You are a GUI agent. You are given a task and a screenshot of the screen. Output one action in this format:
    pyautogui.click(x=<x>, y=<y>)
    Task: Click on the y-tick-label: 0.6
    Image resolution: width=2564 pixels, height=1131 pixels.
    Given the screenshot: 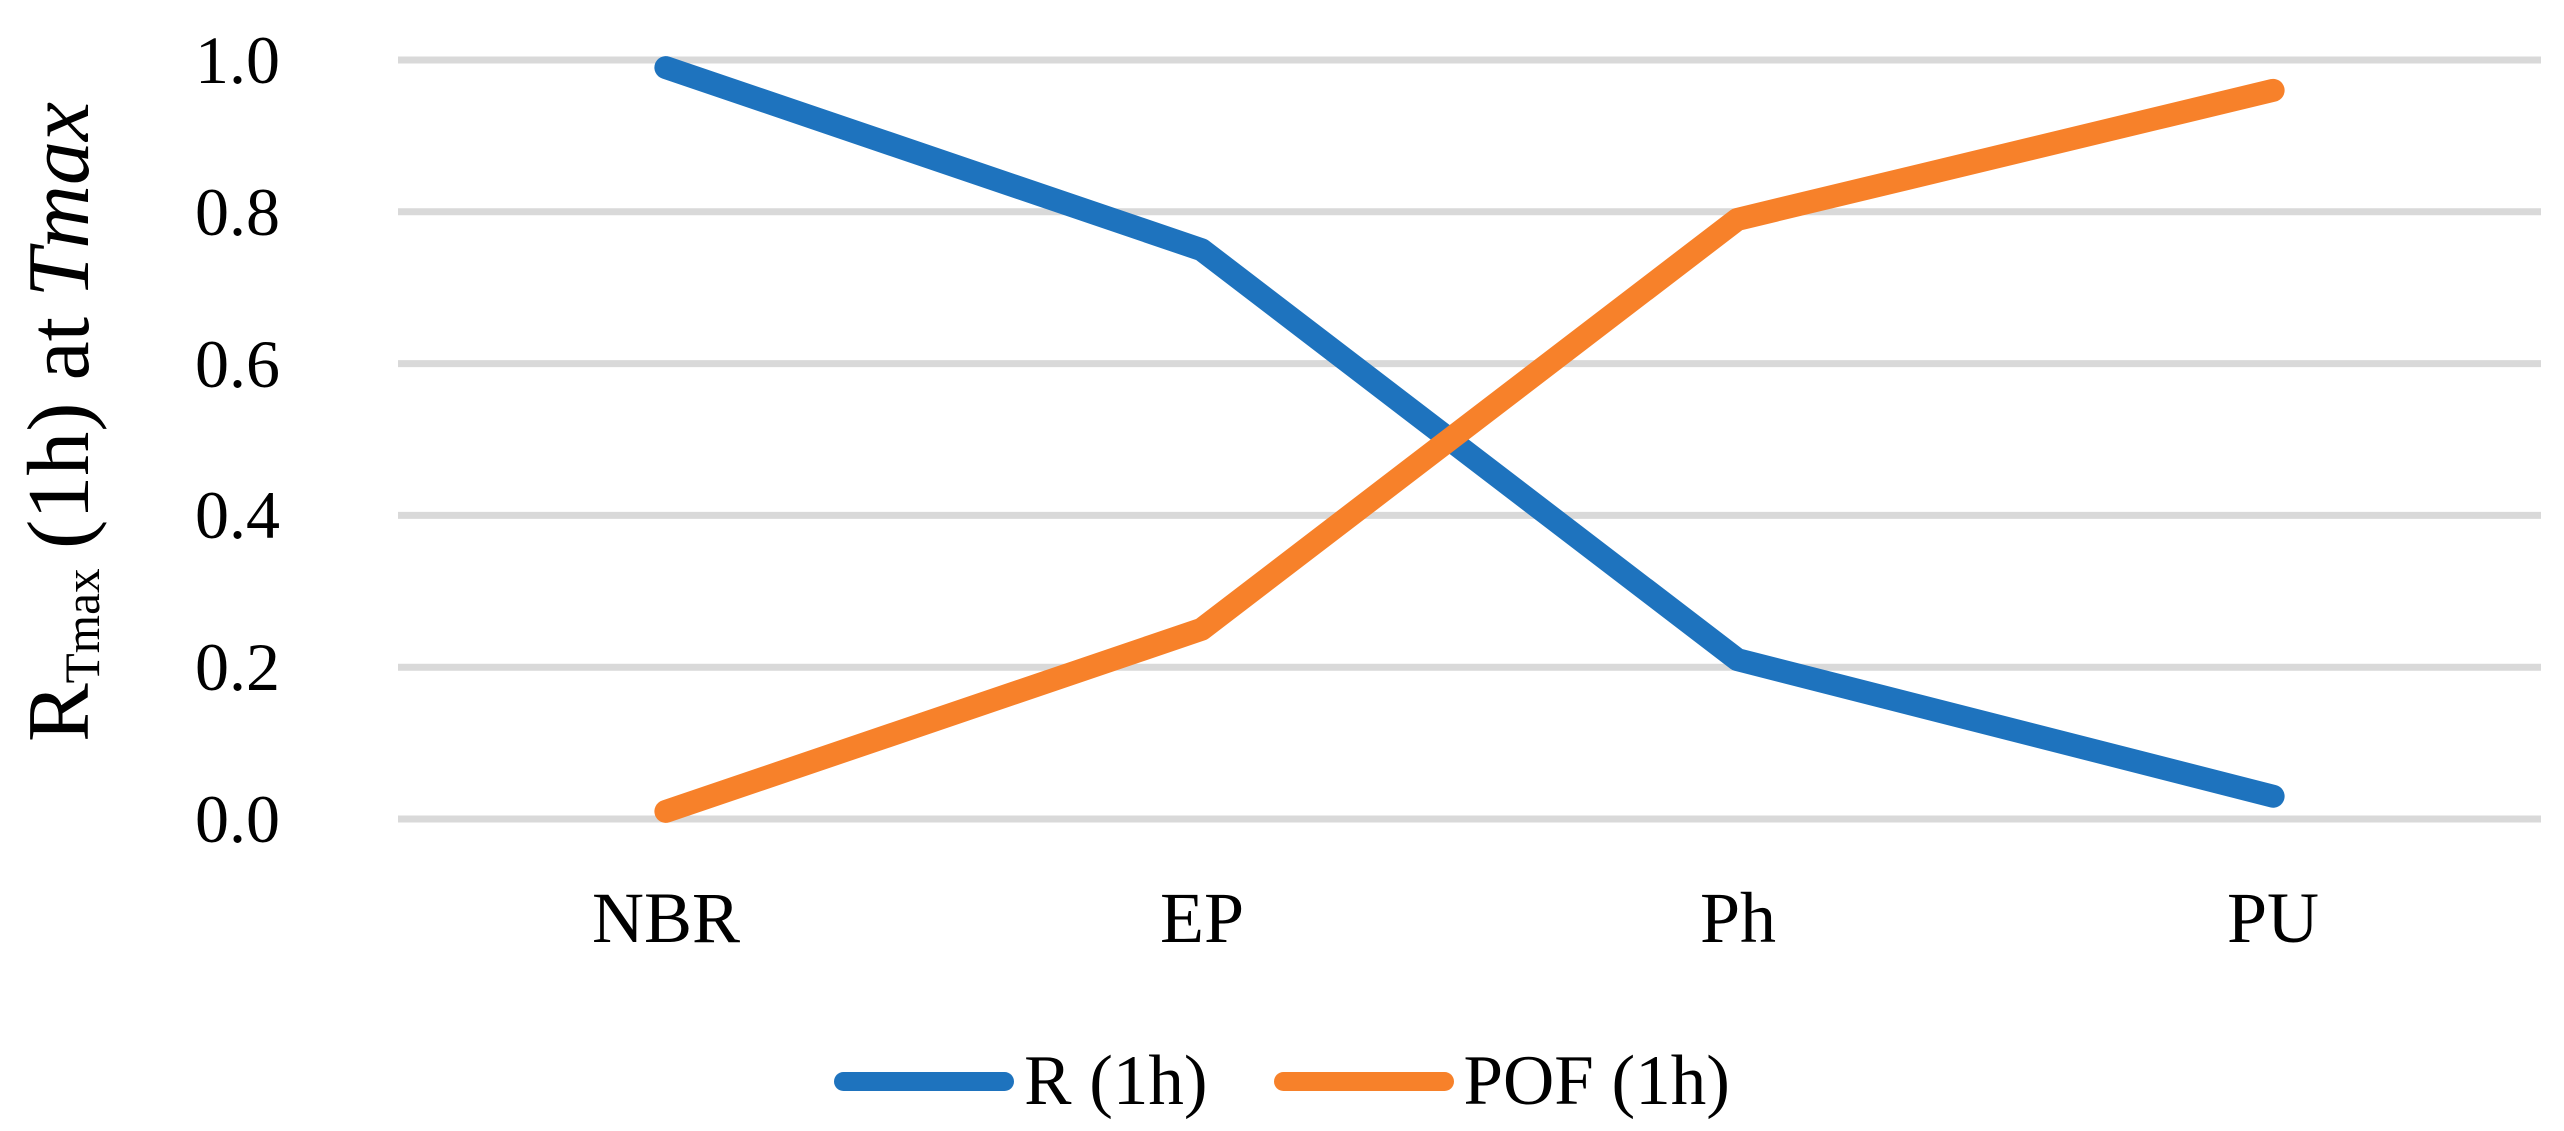 What is the action you would take?
    pyautogui.click(x=237, y=364)
    